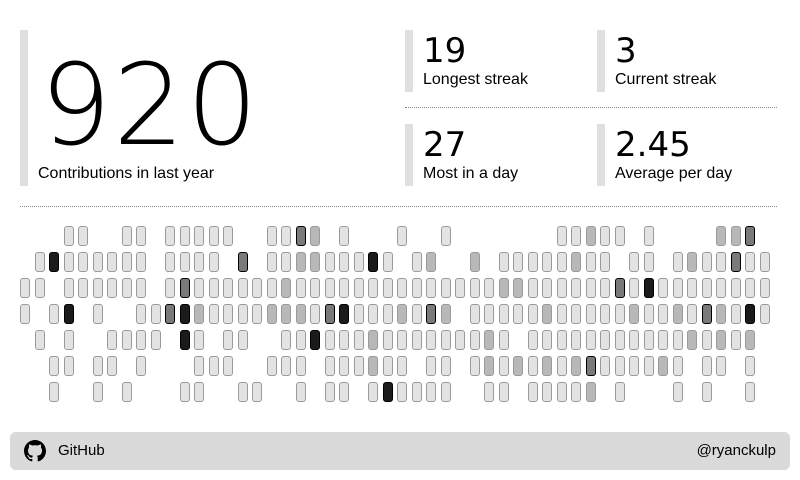 This screenshot has width=800, height=480. Describe the element at coordinates (81, 450) in the screenshot. I see `github-label: GitHub` at that location.